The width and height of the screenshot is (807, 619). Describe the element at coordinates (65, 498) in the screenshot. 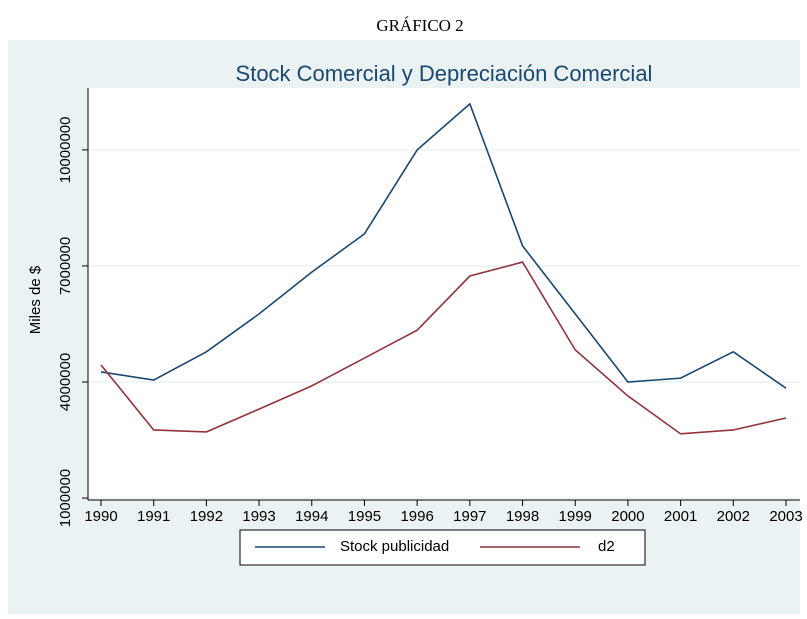

I see `y-tick-label: 1000000` at that location.